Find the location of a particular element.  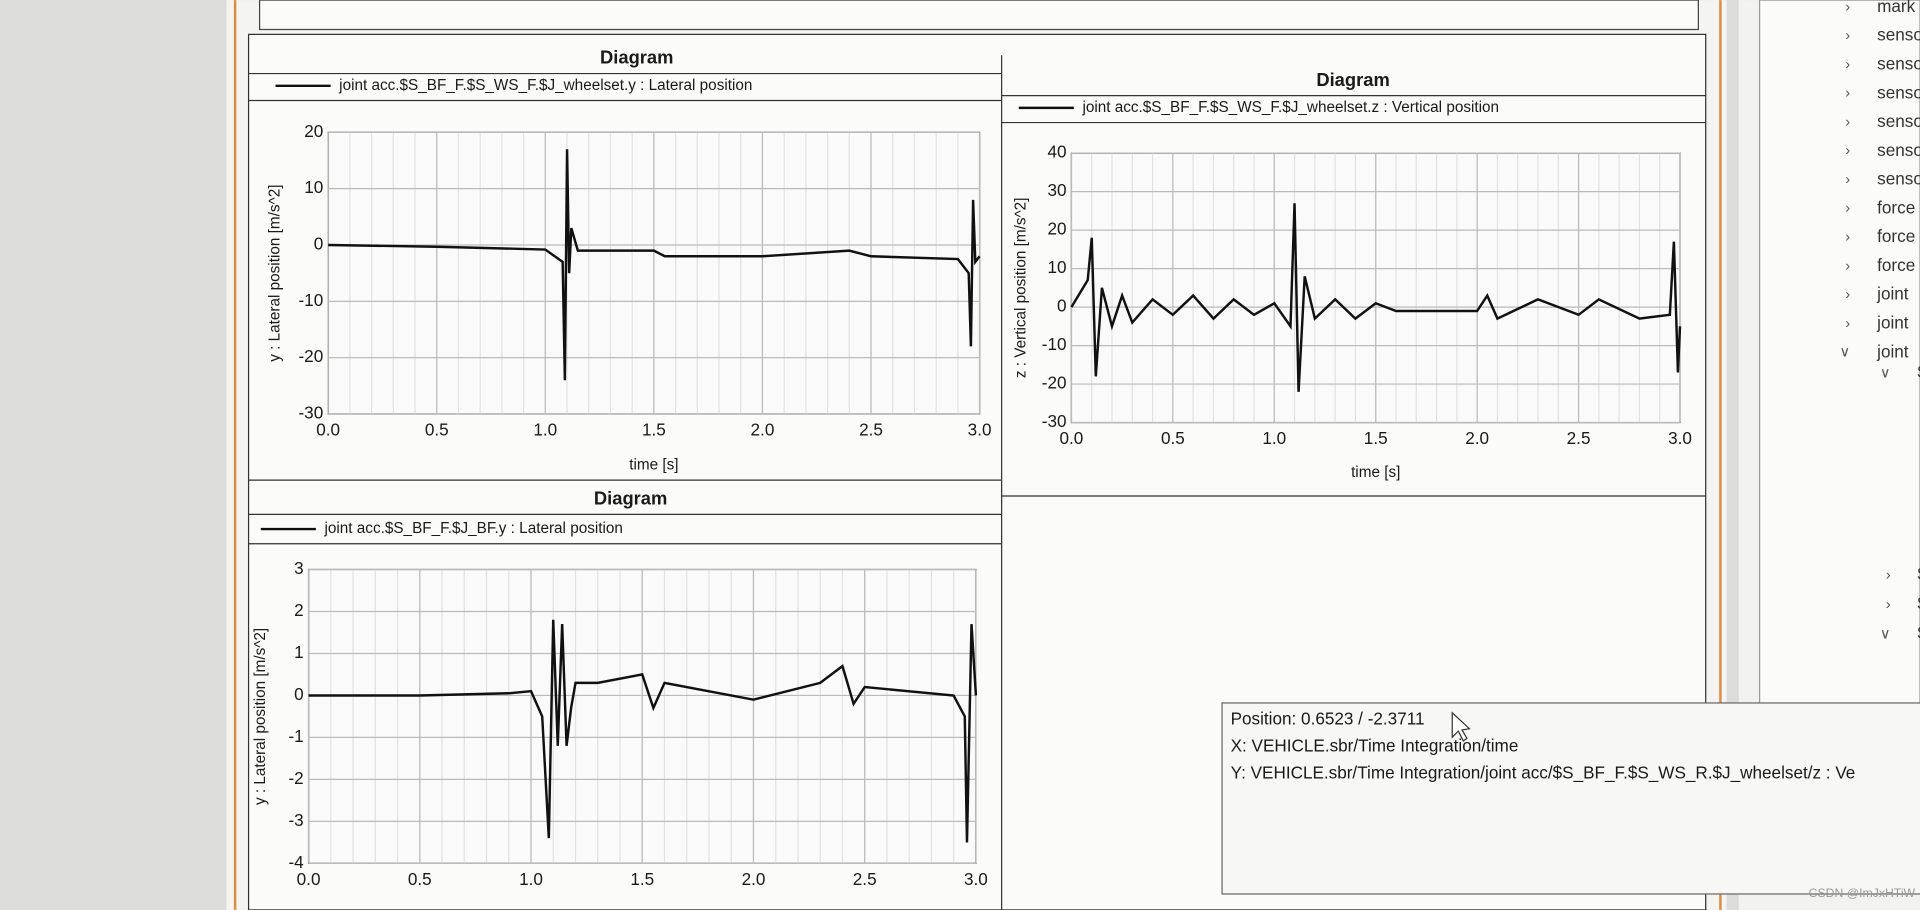

y-tick-label: 30 is located at coordinates (1056, 190).